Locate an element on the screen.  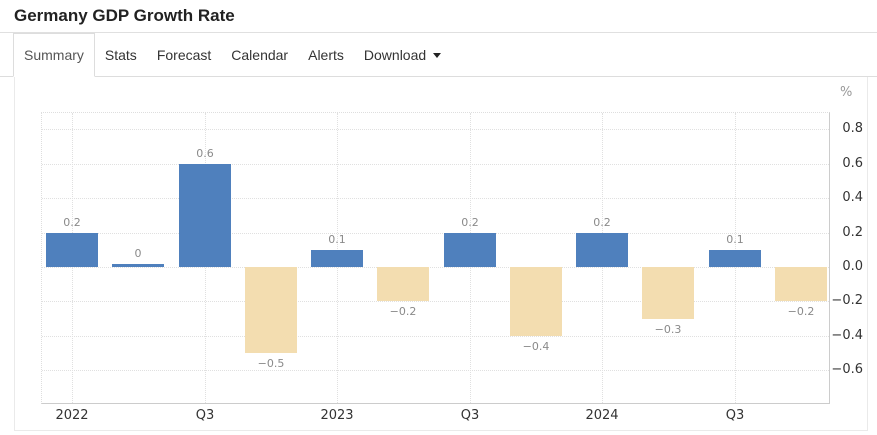
tab-label: Alerts is located at coordinates (326, 54).